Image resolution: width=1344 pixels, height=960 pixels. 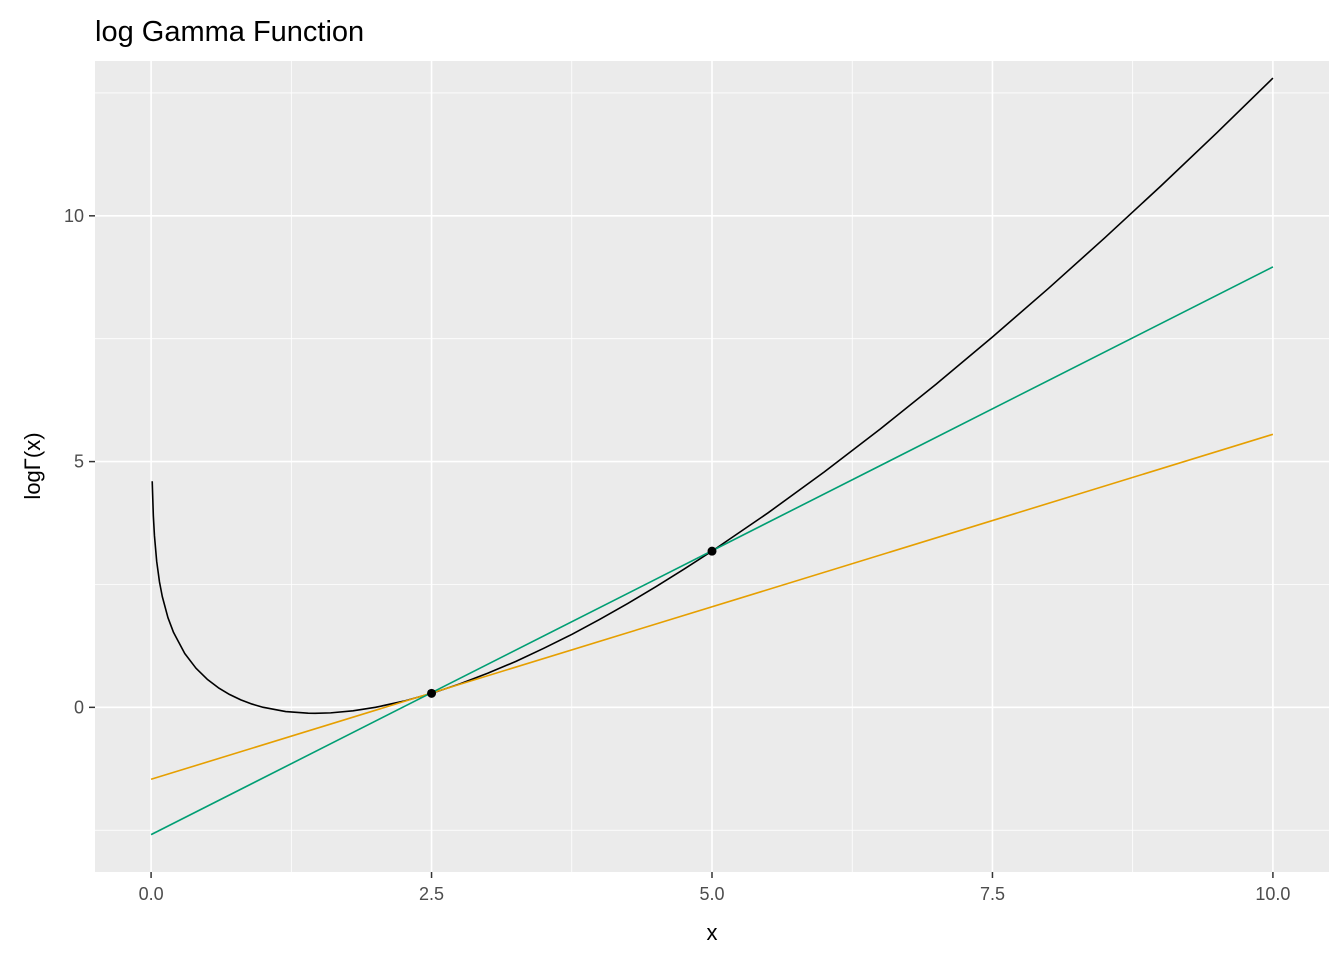 I want to click on y-tick-label: 0, so click(x=79, y=707).